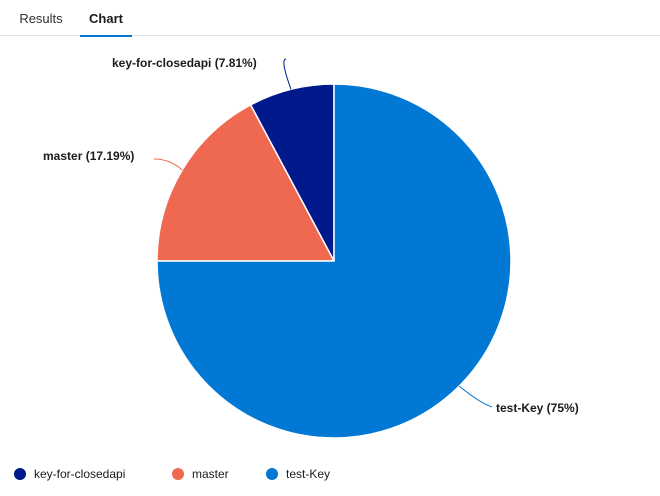 This screenshot has width=660, height=496. Describe the element at coordinates (88, 156) in the screenshot. I see `data-label-master: master (17.19%)` at that location.